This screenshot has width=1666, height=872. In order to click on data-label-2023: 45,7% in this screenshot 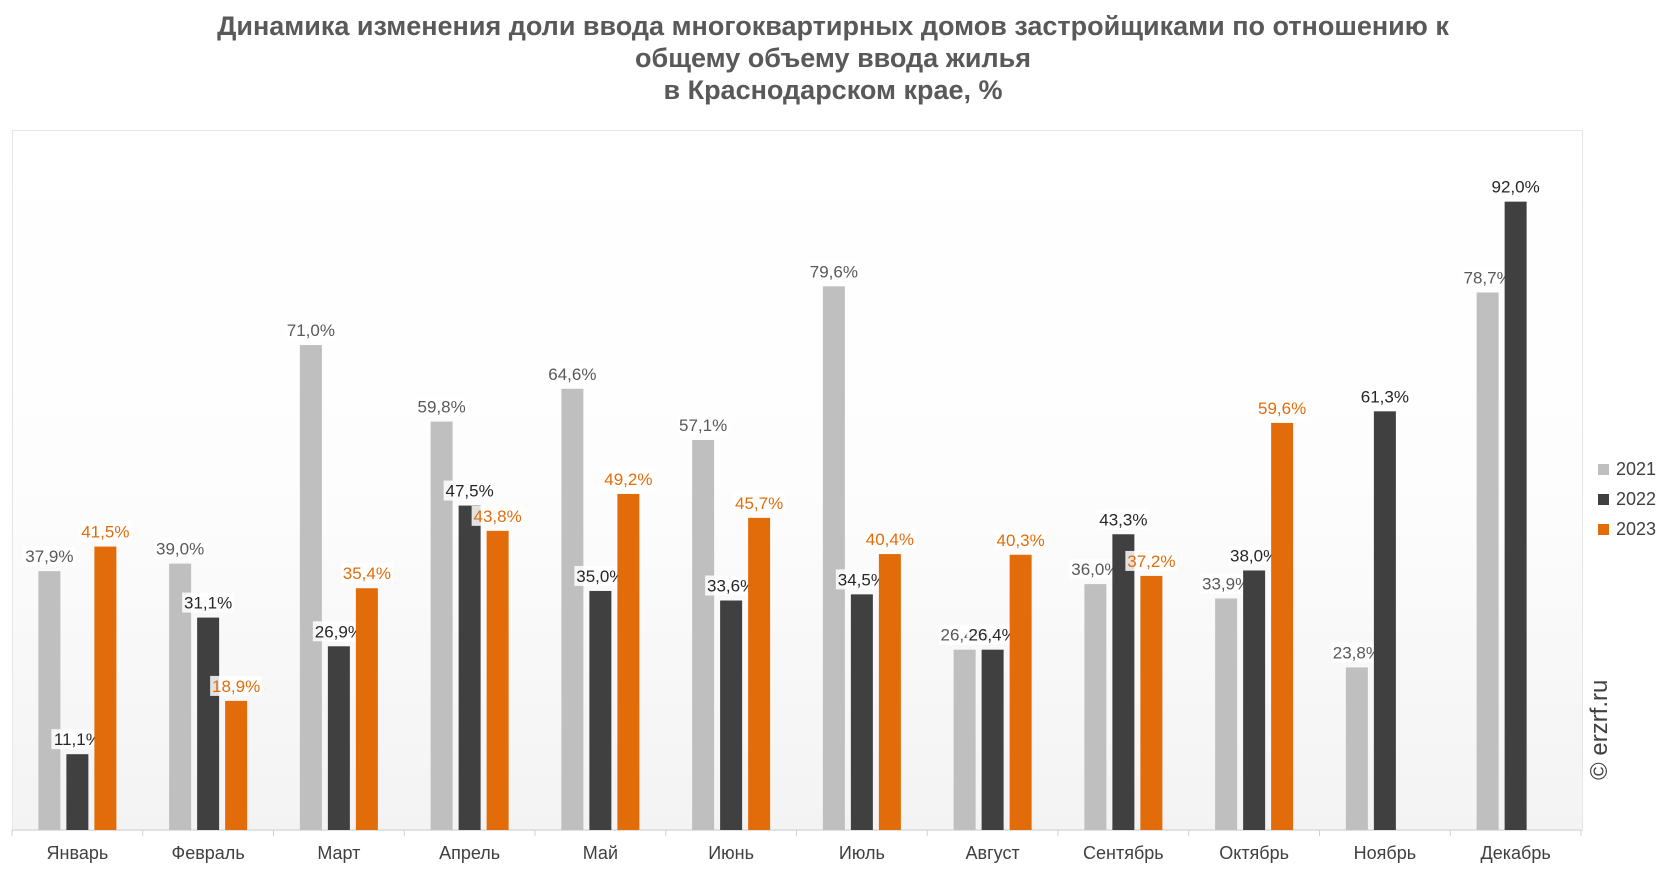, I will do `click(759, 503)`.